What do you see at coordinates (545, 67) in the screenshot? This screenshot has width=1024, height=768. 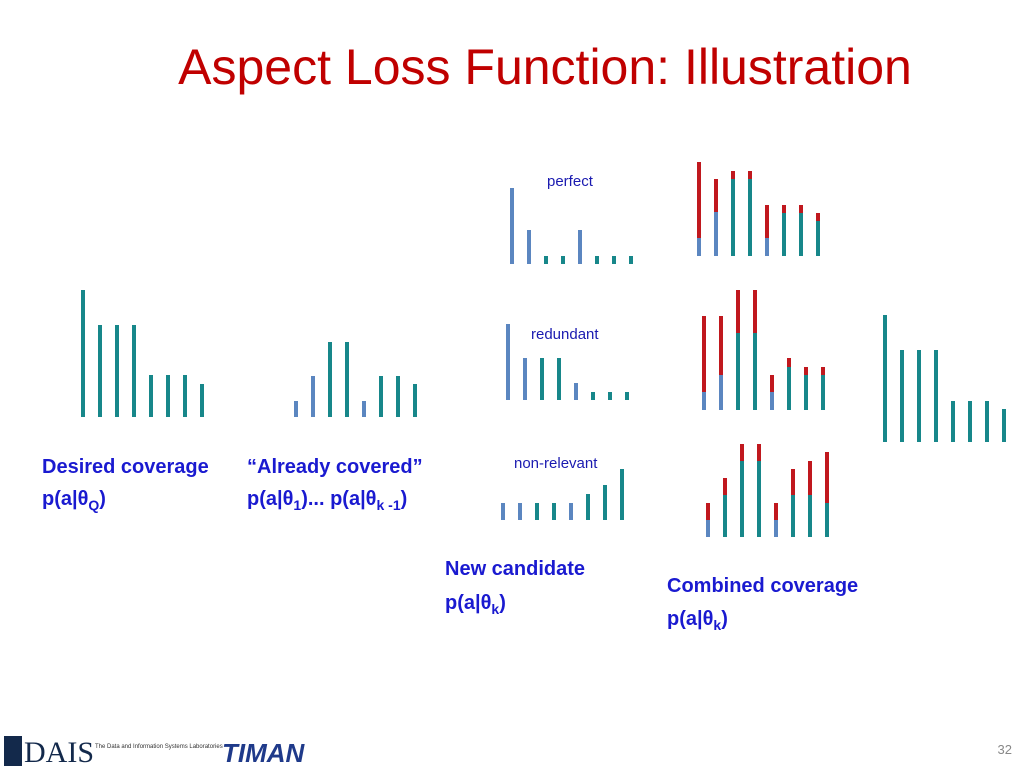 I see `slide-title: Aspect Loss Function: Illustration` at bounding box center [545, 67].